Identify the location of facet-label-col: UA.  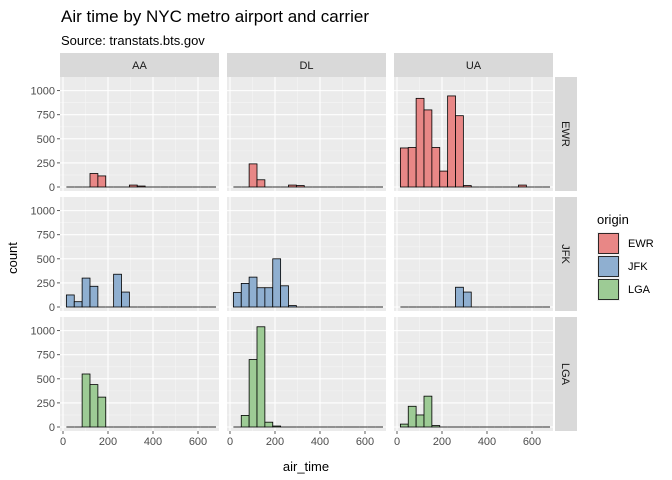
(474, 66).